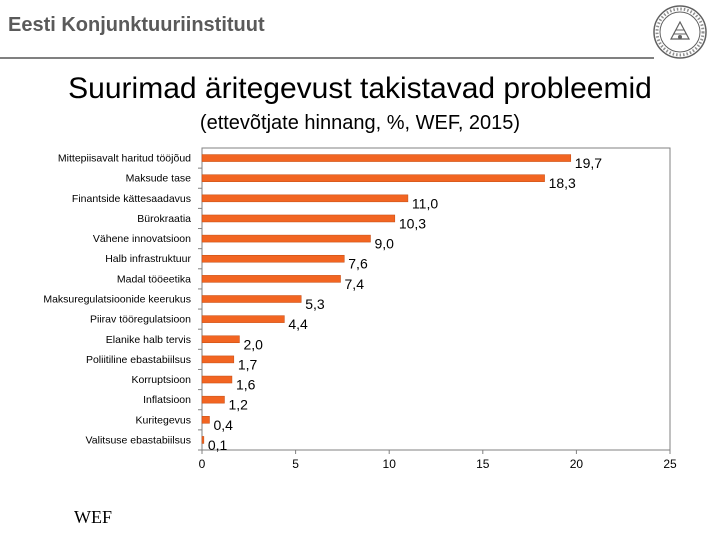  What do you see at coordinates (159, 179) in the screenshot?
I see `category-label: Maksude tase` at bounding box center [159, 179].